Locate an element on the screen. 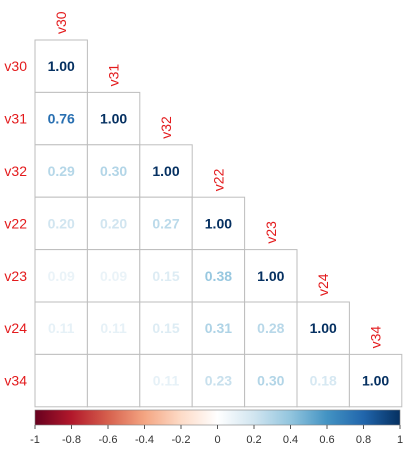 The width and height of the screenshot is (404, 473). row-label-v34: v34 is located at coordinates (15, 381).